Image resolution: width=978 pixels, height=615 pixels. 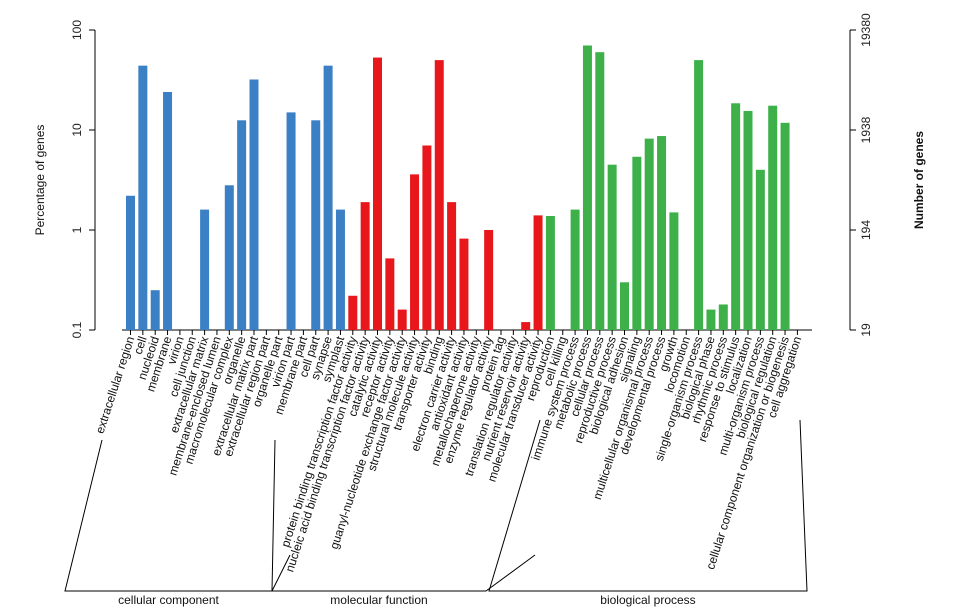 What do you see at coordinates (919, 180) in the screenshot?
I see `right-y-axis-title: Number of genes` at bounding box center [919, 180].